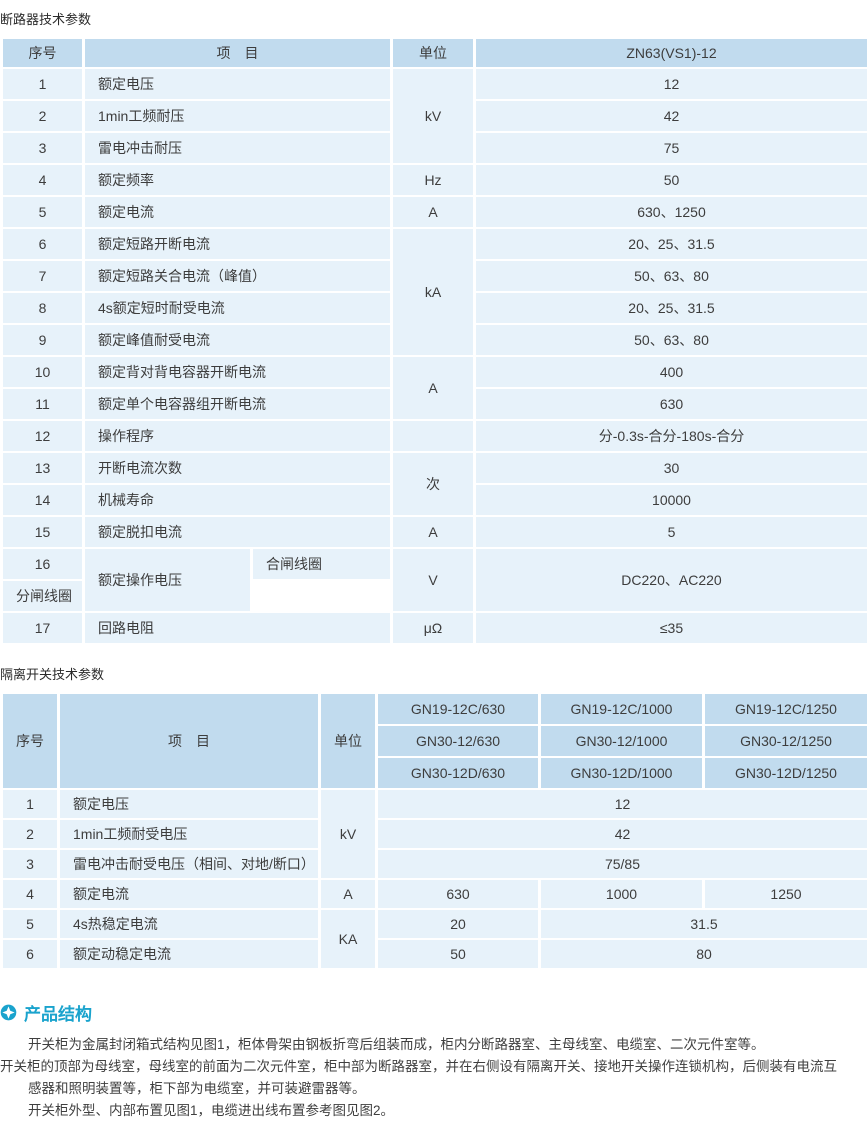 This screenshot has height=1122, width=867. I want to click on unit-cell: kA, so click(433, 292).